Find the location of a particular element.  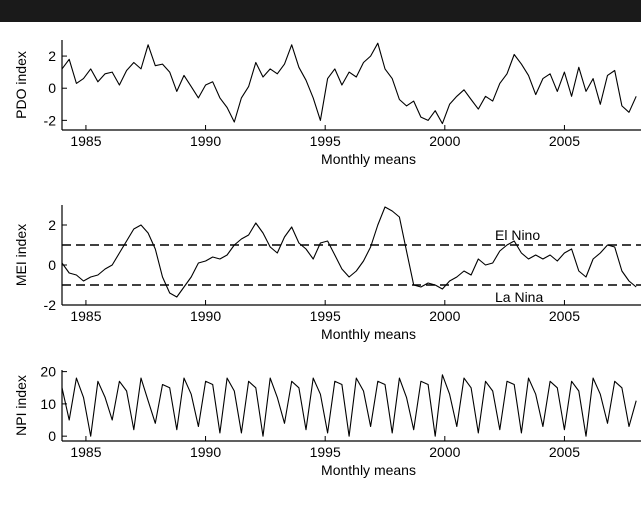

npi-xlabel: Monthly means is located at coordinates (368, 470).